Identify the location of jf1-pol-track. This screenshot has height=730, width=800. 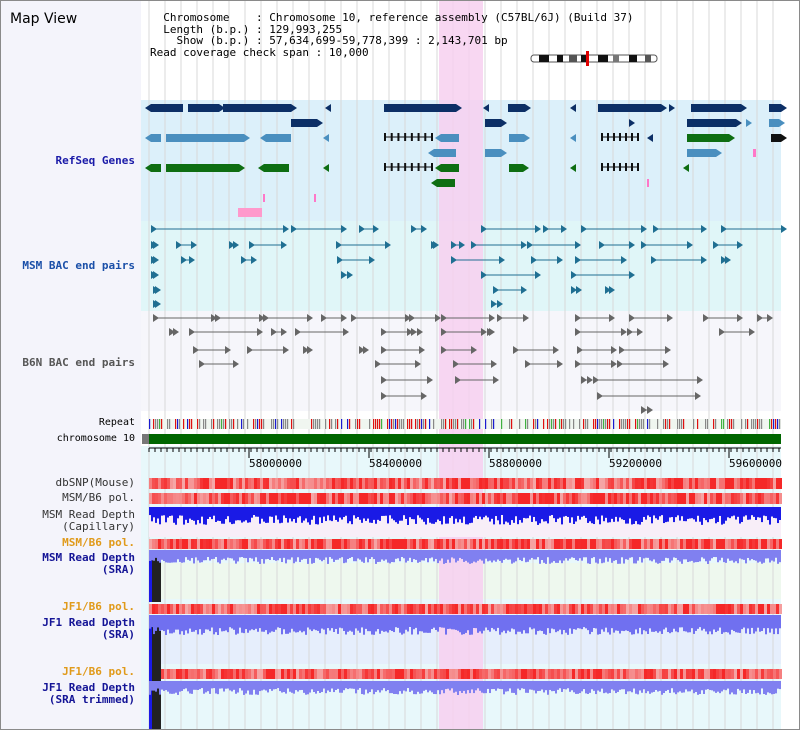
(465, 609).